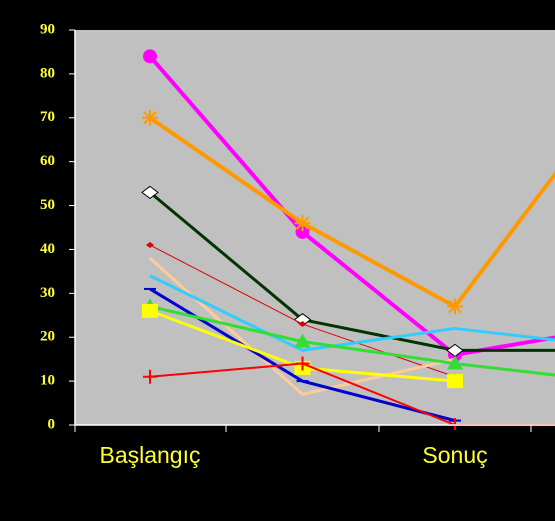 The height and width of the screenshot is (521, 555). What do you see at coordinates (47, 337) in the screenshot?
I see `y-tick-label: 20` at bounding box center [47, 337].